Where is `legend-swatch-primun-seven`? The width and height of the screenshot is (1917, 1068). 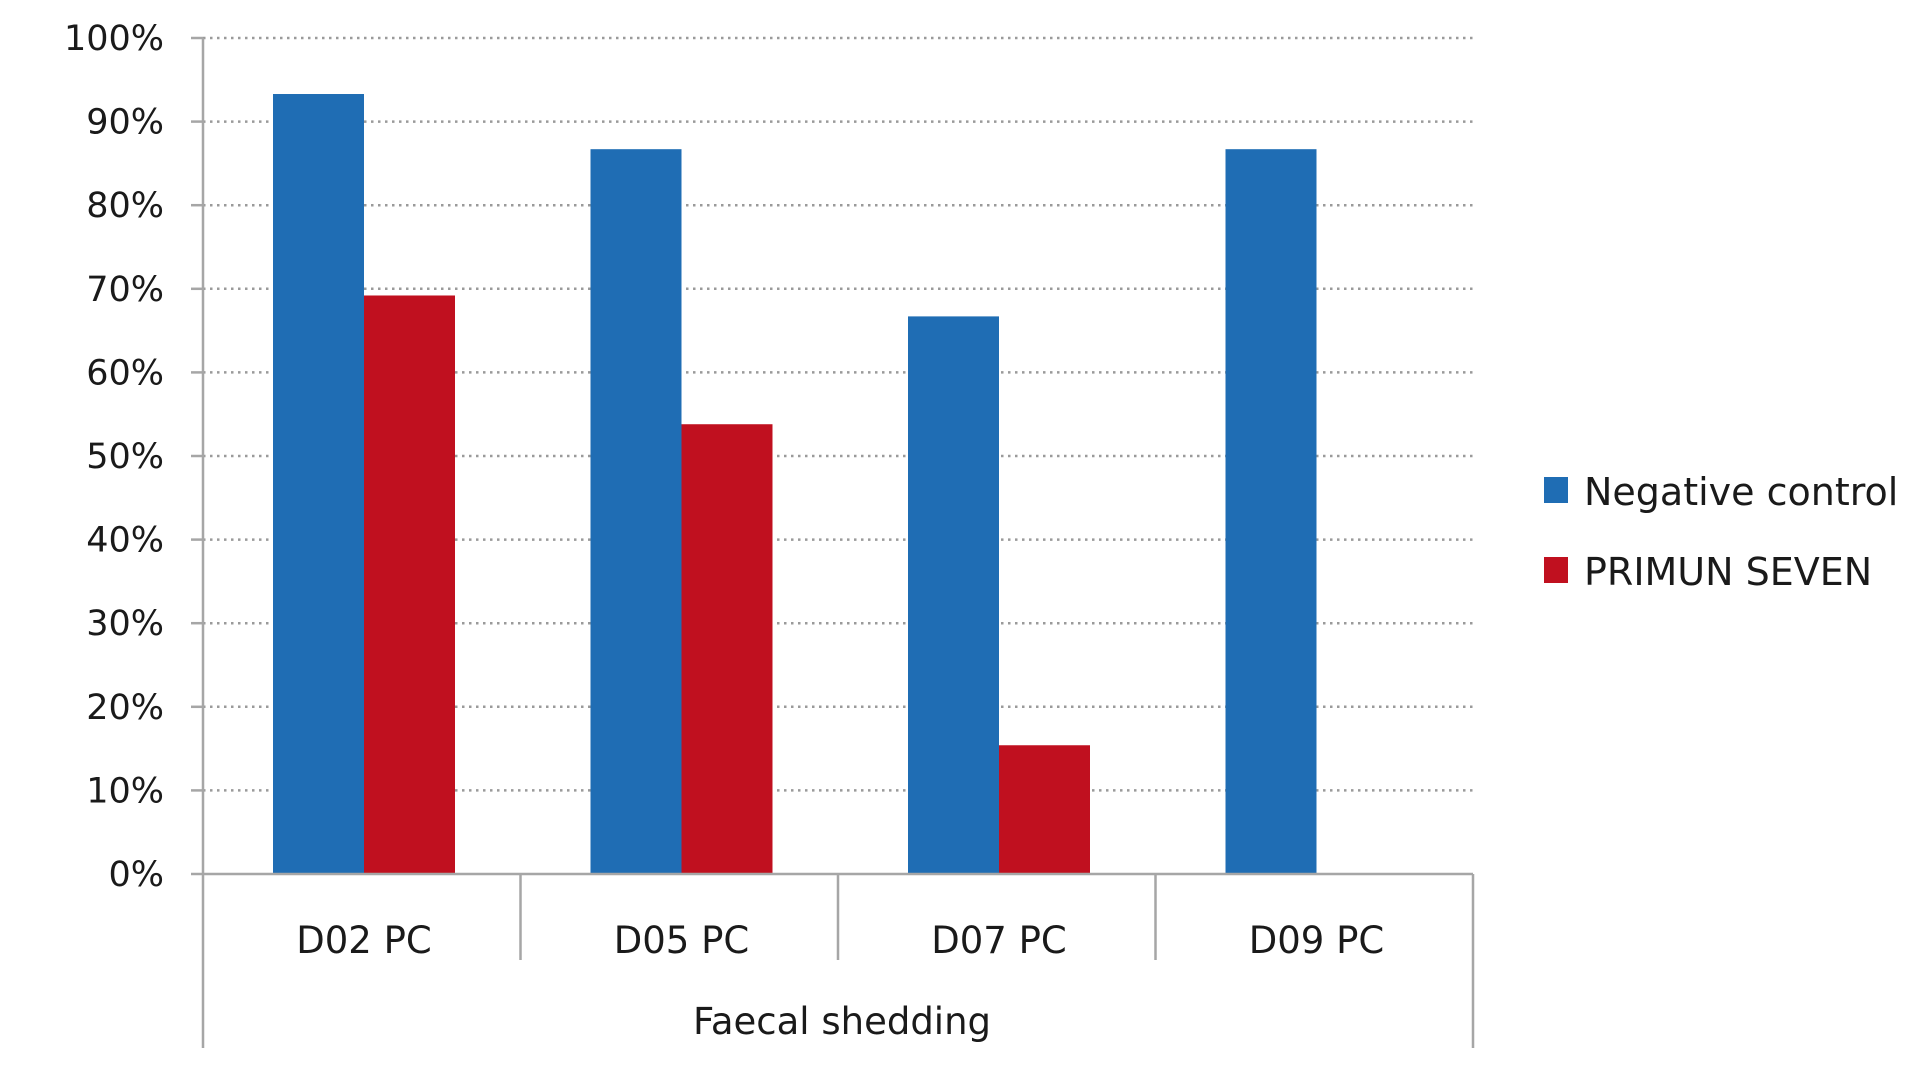
legend-swatch-primun-seven is located at coordinates (1556, 570).